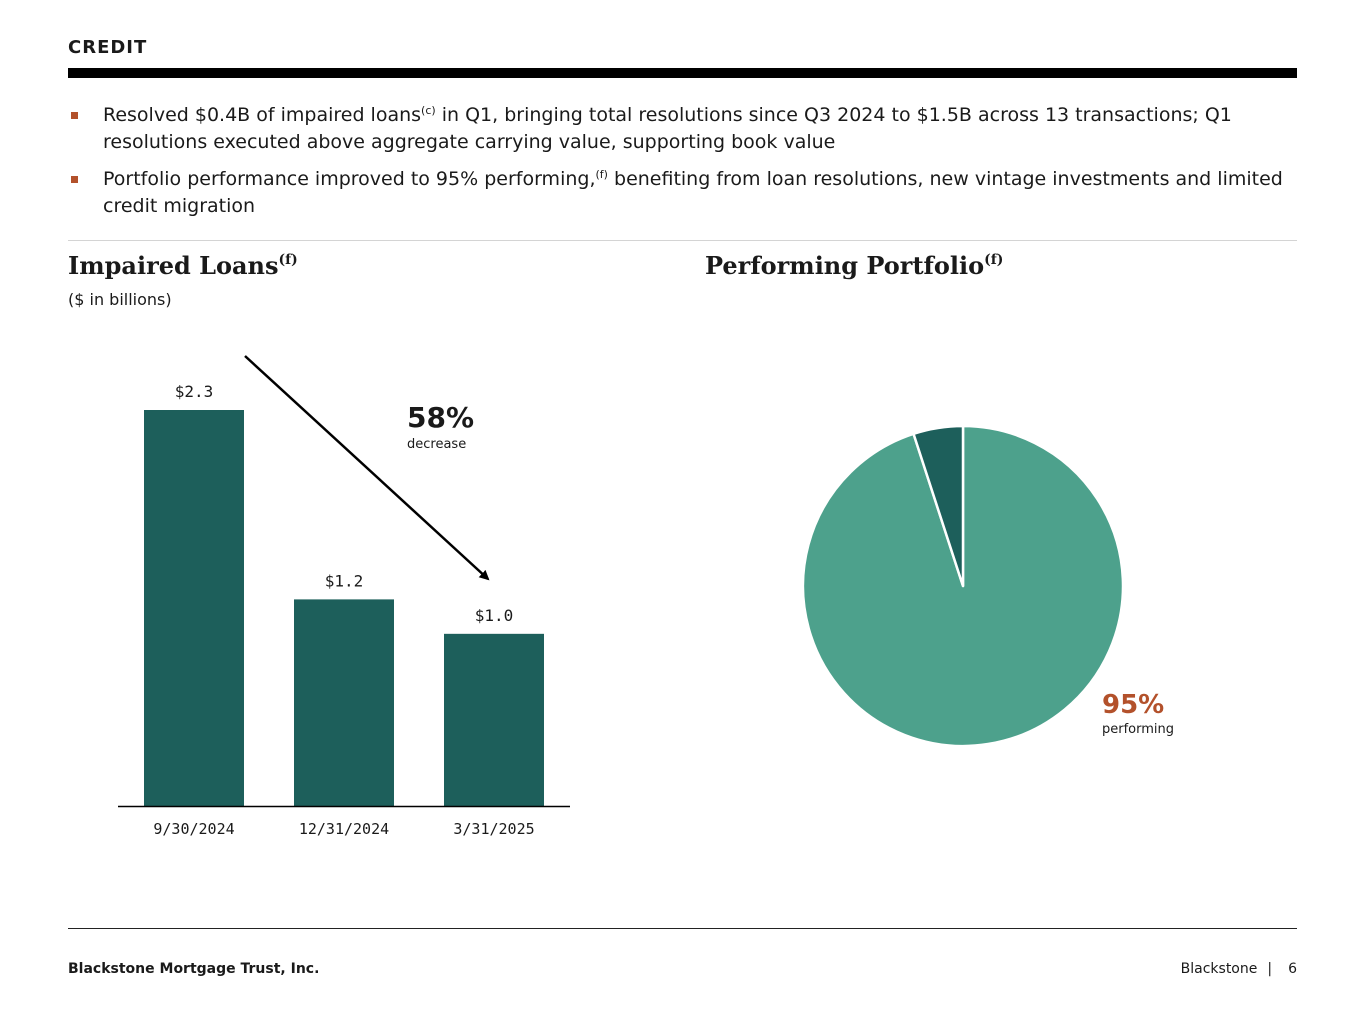 The image size is (1365, 1024). What do you see at coordinates (494, 615) in the screenshot?
I see `bar-value-label: $1.0` at bounding box center [494, 615].